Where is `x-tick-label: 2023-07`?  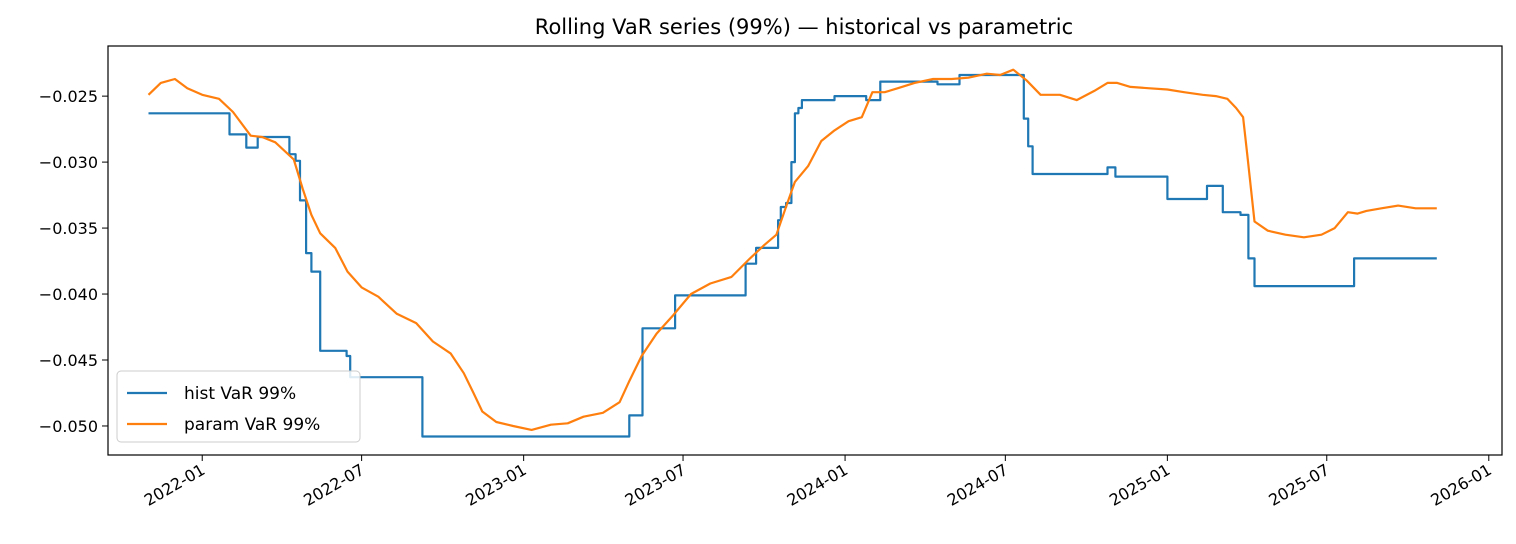
x-tick-label: 2023-07 is located at coordinates (655, 485).